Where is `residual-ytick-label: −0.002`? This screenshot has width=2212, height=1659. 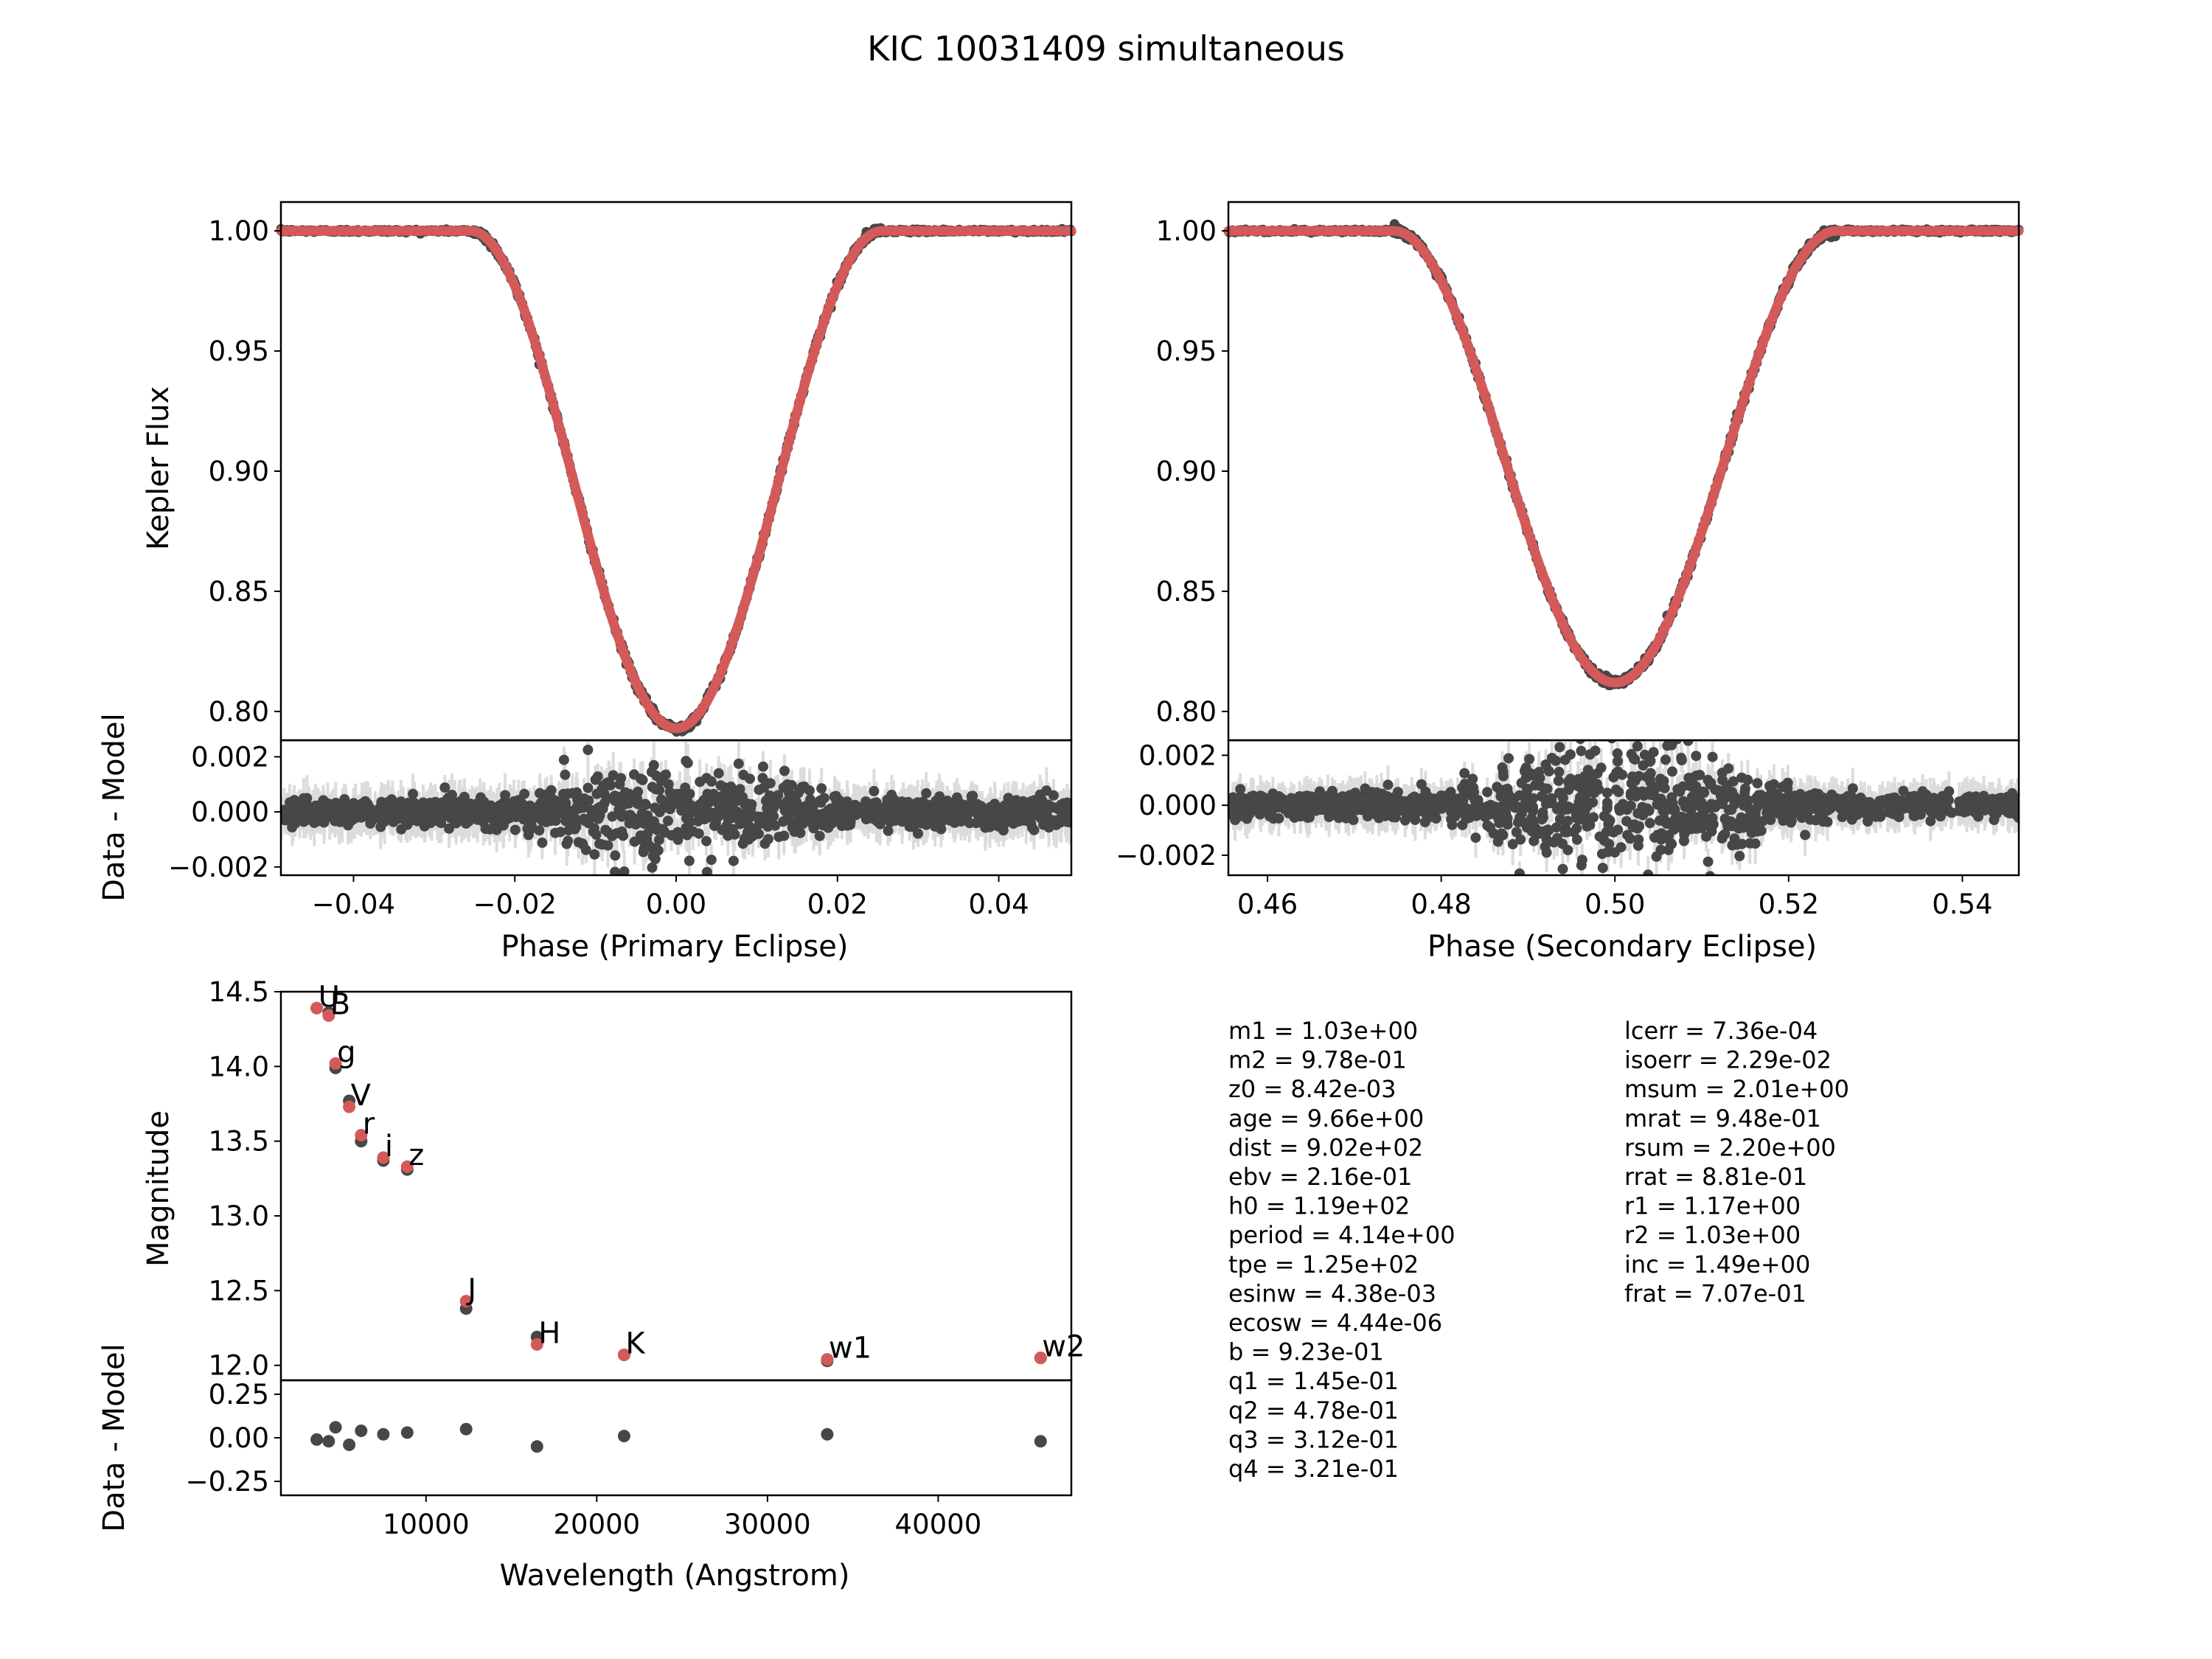
residual-ytick-label: −0.002 is located at coordinates (218, 867).